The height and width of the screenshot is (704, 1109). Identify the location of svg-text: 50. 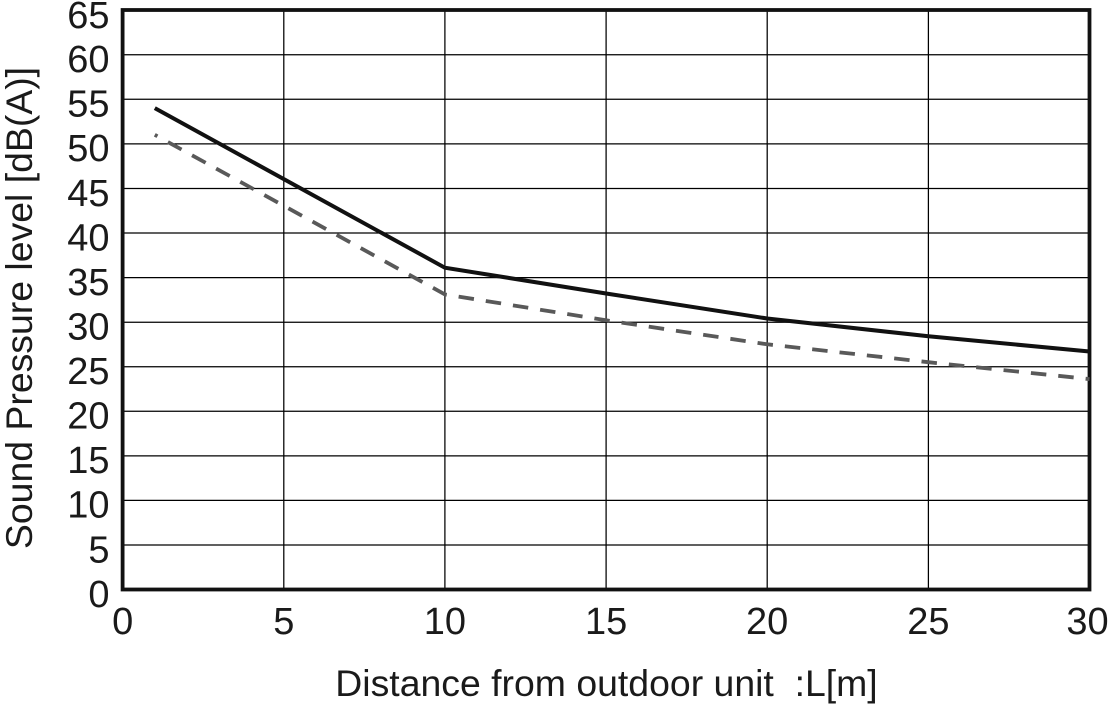
(88, 149).